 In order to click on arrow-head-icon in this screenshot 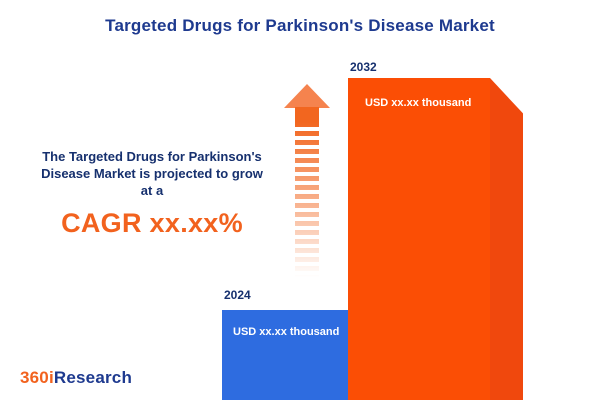, I will do `click(307, 96)`.